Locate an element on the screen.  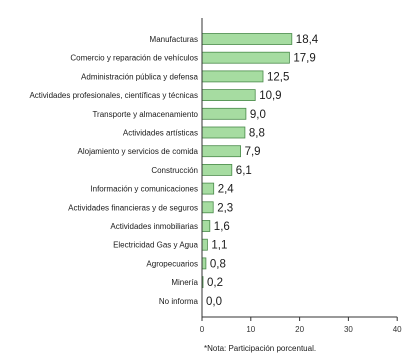
category-label: No informa is located at coordinates (179, 301).